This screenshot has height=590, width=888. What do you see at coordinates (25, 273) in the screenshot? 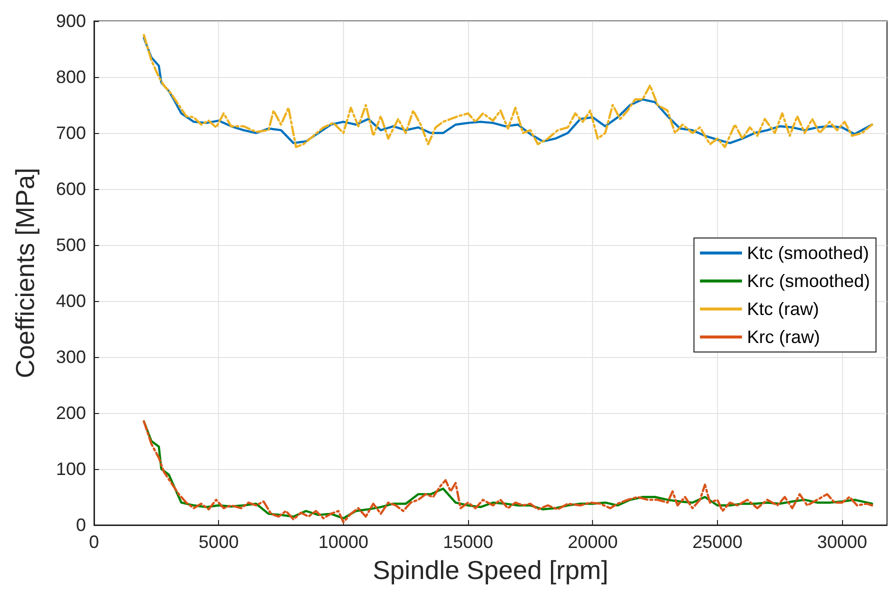
I see `y-axis-title: Coefficients [MPa]` at bounding box center [25, 273].